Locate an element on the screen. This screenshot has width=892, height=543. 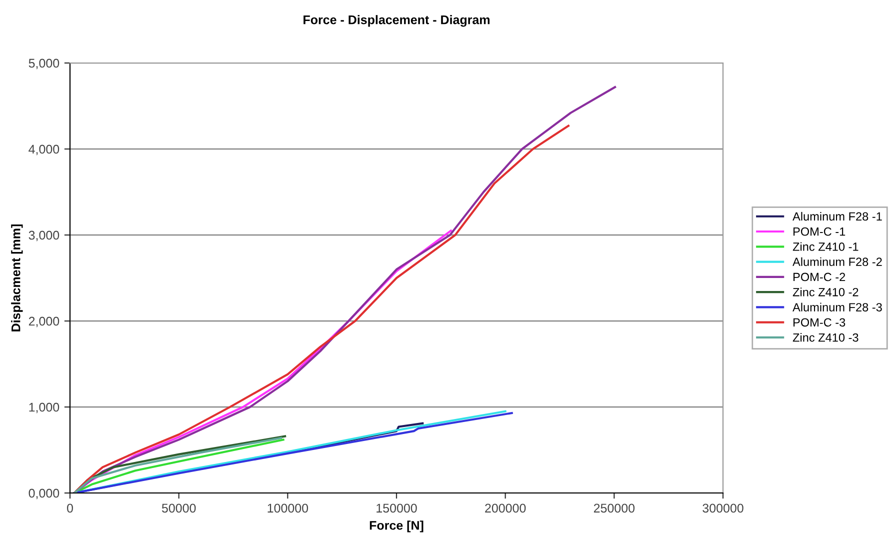
x-tick-label: 100000 is located at coordinates (288, 508).